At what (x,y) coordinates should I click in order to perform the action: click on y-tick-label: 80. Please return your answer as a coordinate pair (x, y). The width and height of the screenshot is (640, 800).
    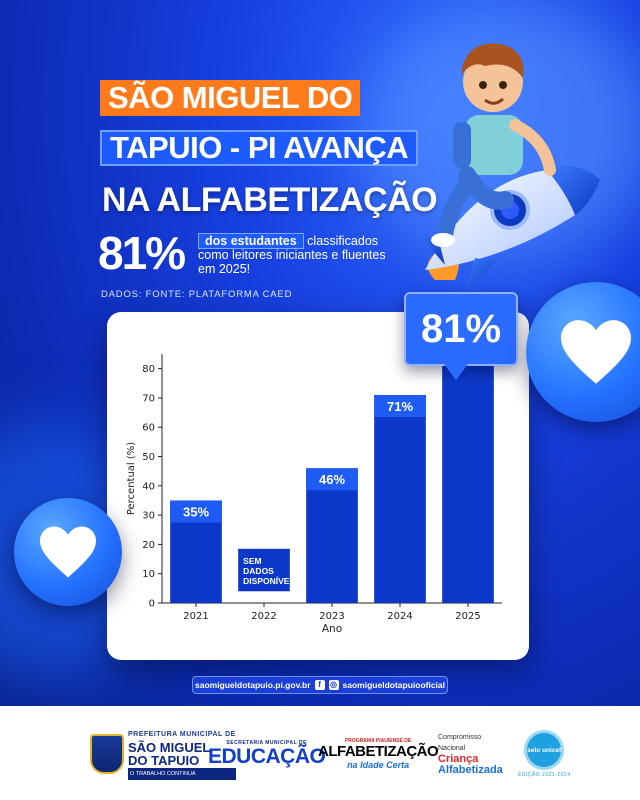
    Looking at the image, I should click on (148, 369).